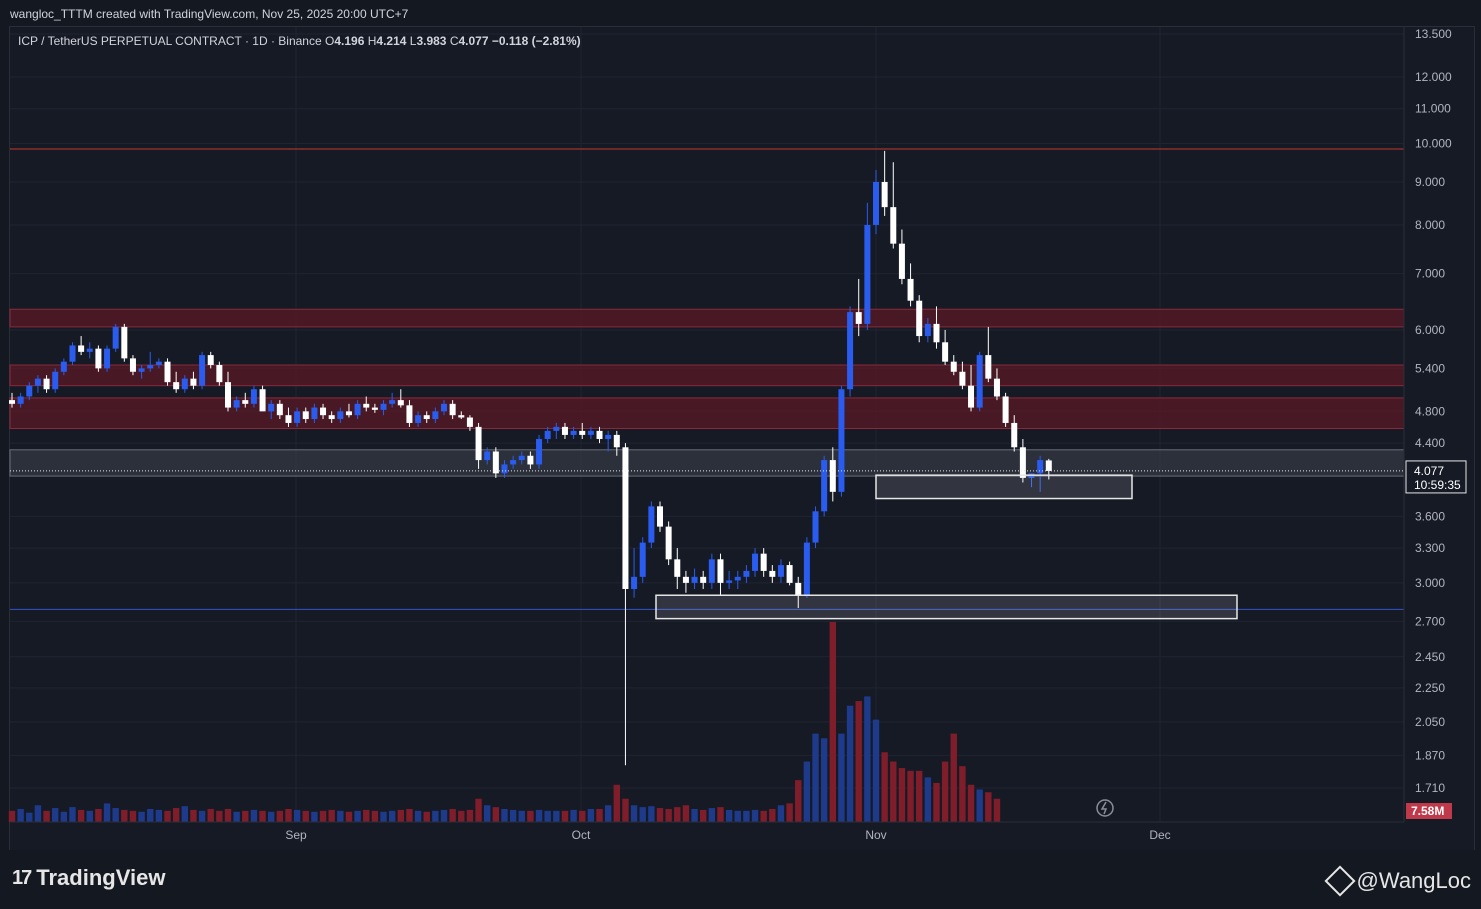 The height and width of the screenshot is (909, 1481). Describe the element at coordinates (1430, 788) in the screenshot. I see `price-tick-label: 1.710` at that location.